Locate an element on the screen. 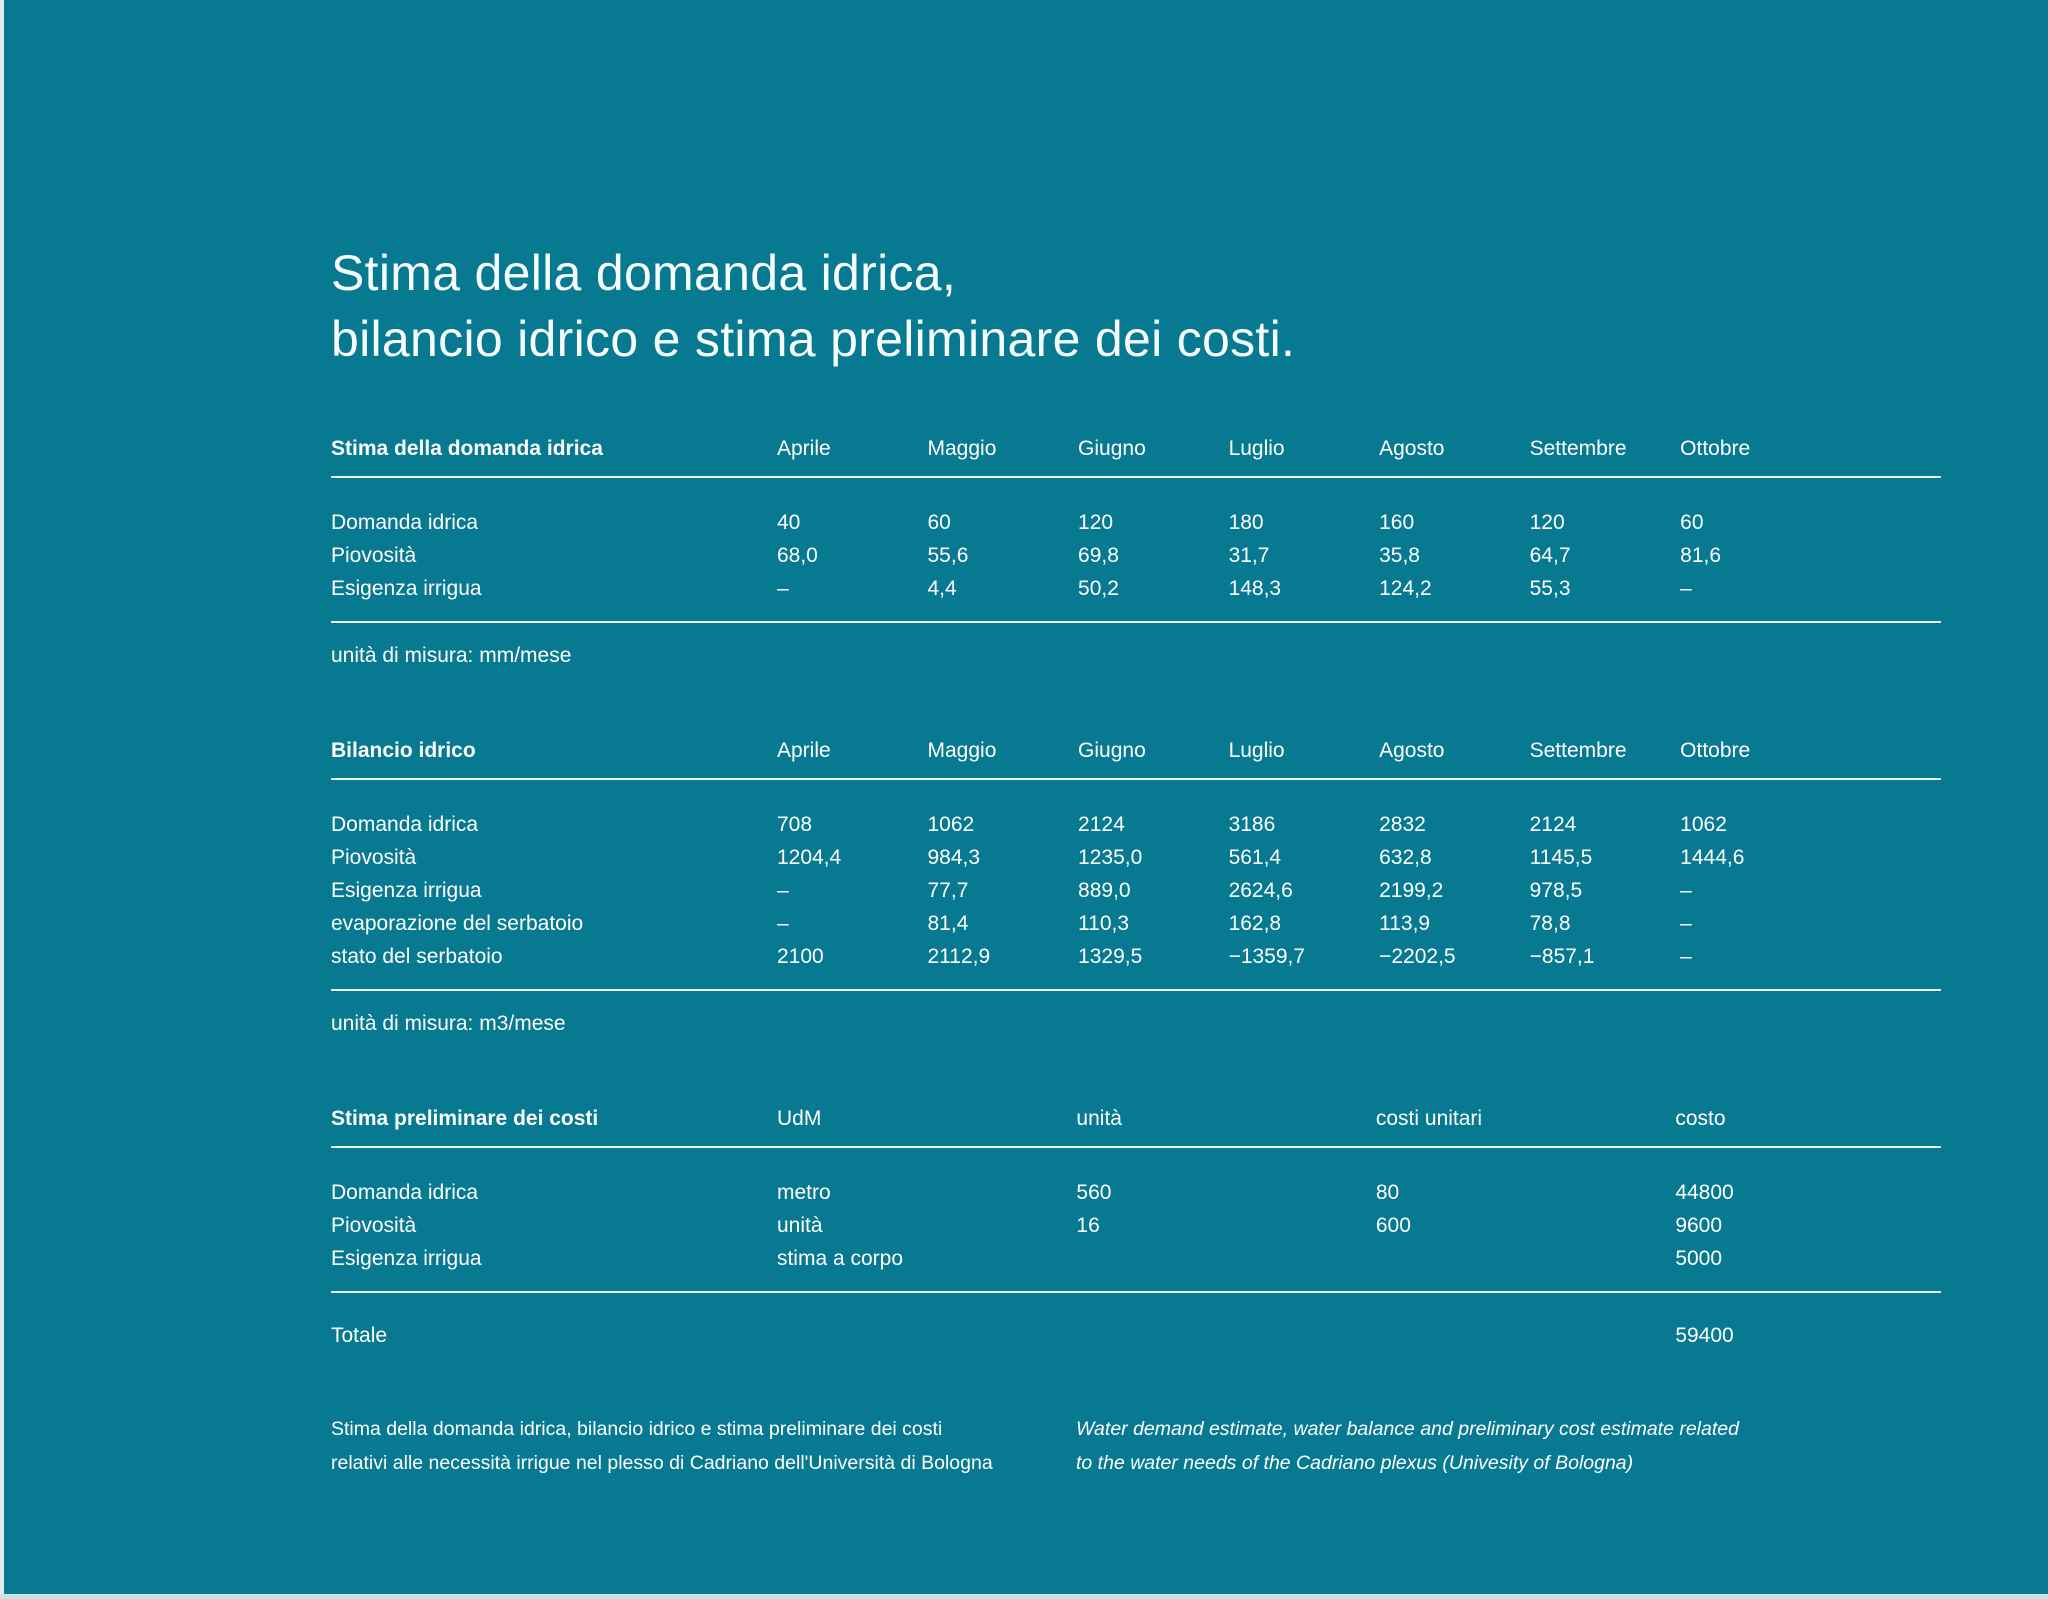 The image size is (2048, 1599). cell-value: 31,7 is located at coordinates (1249, 555).